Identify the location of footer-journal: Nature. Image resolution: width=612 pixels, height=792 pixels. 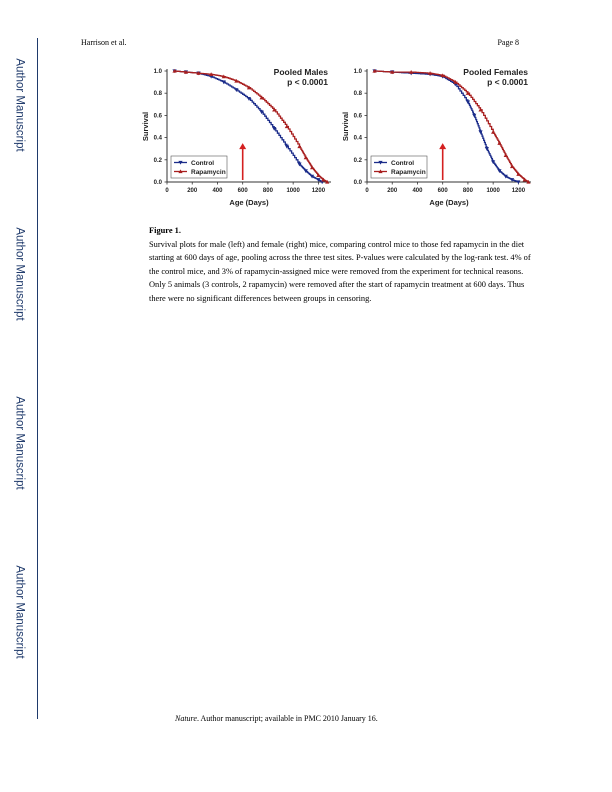
(186, 718).